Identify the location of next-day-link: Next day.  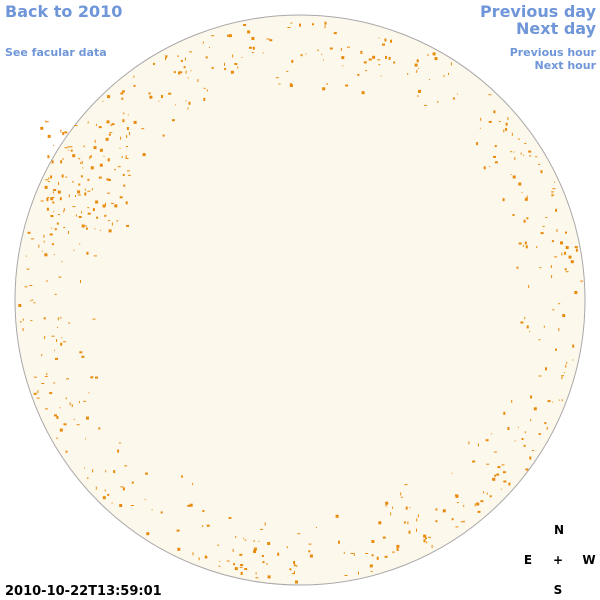
(556, 28).